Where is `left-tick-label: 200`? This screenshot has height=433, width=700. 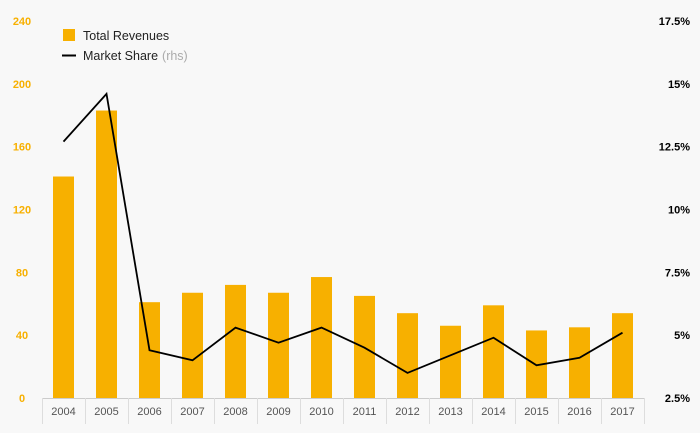 left-tick-label: 200 is located at coordinates (22, 85).